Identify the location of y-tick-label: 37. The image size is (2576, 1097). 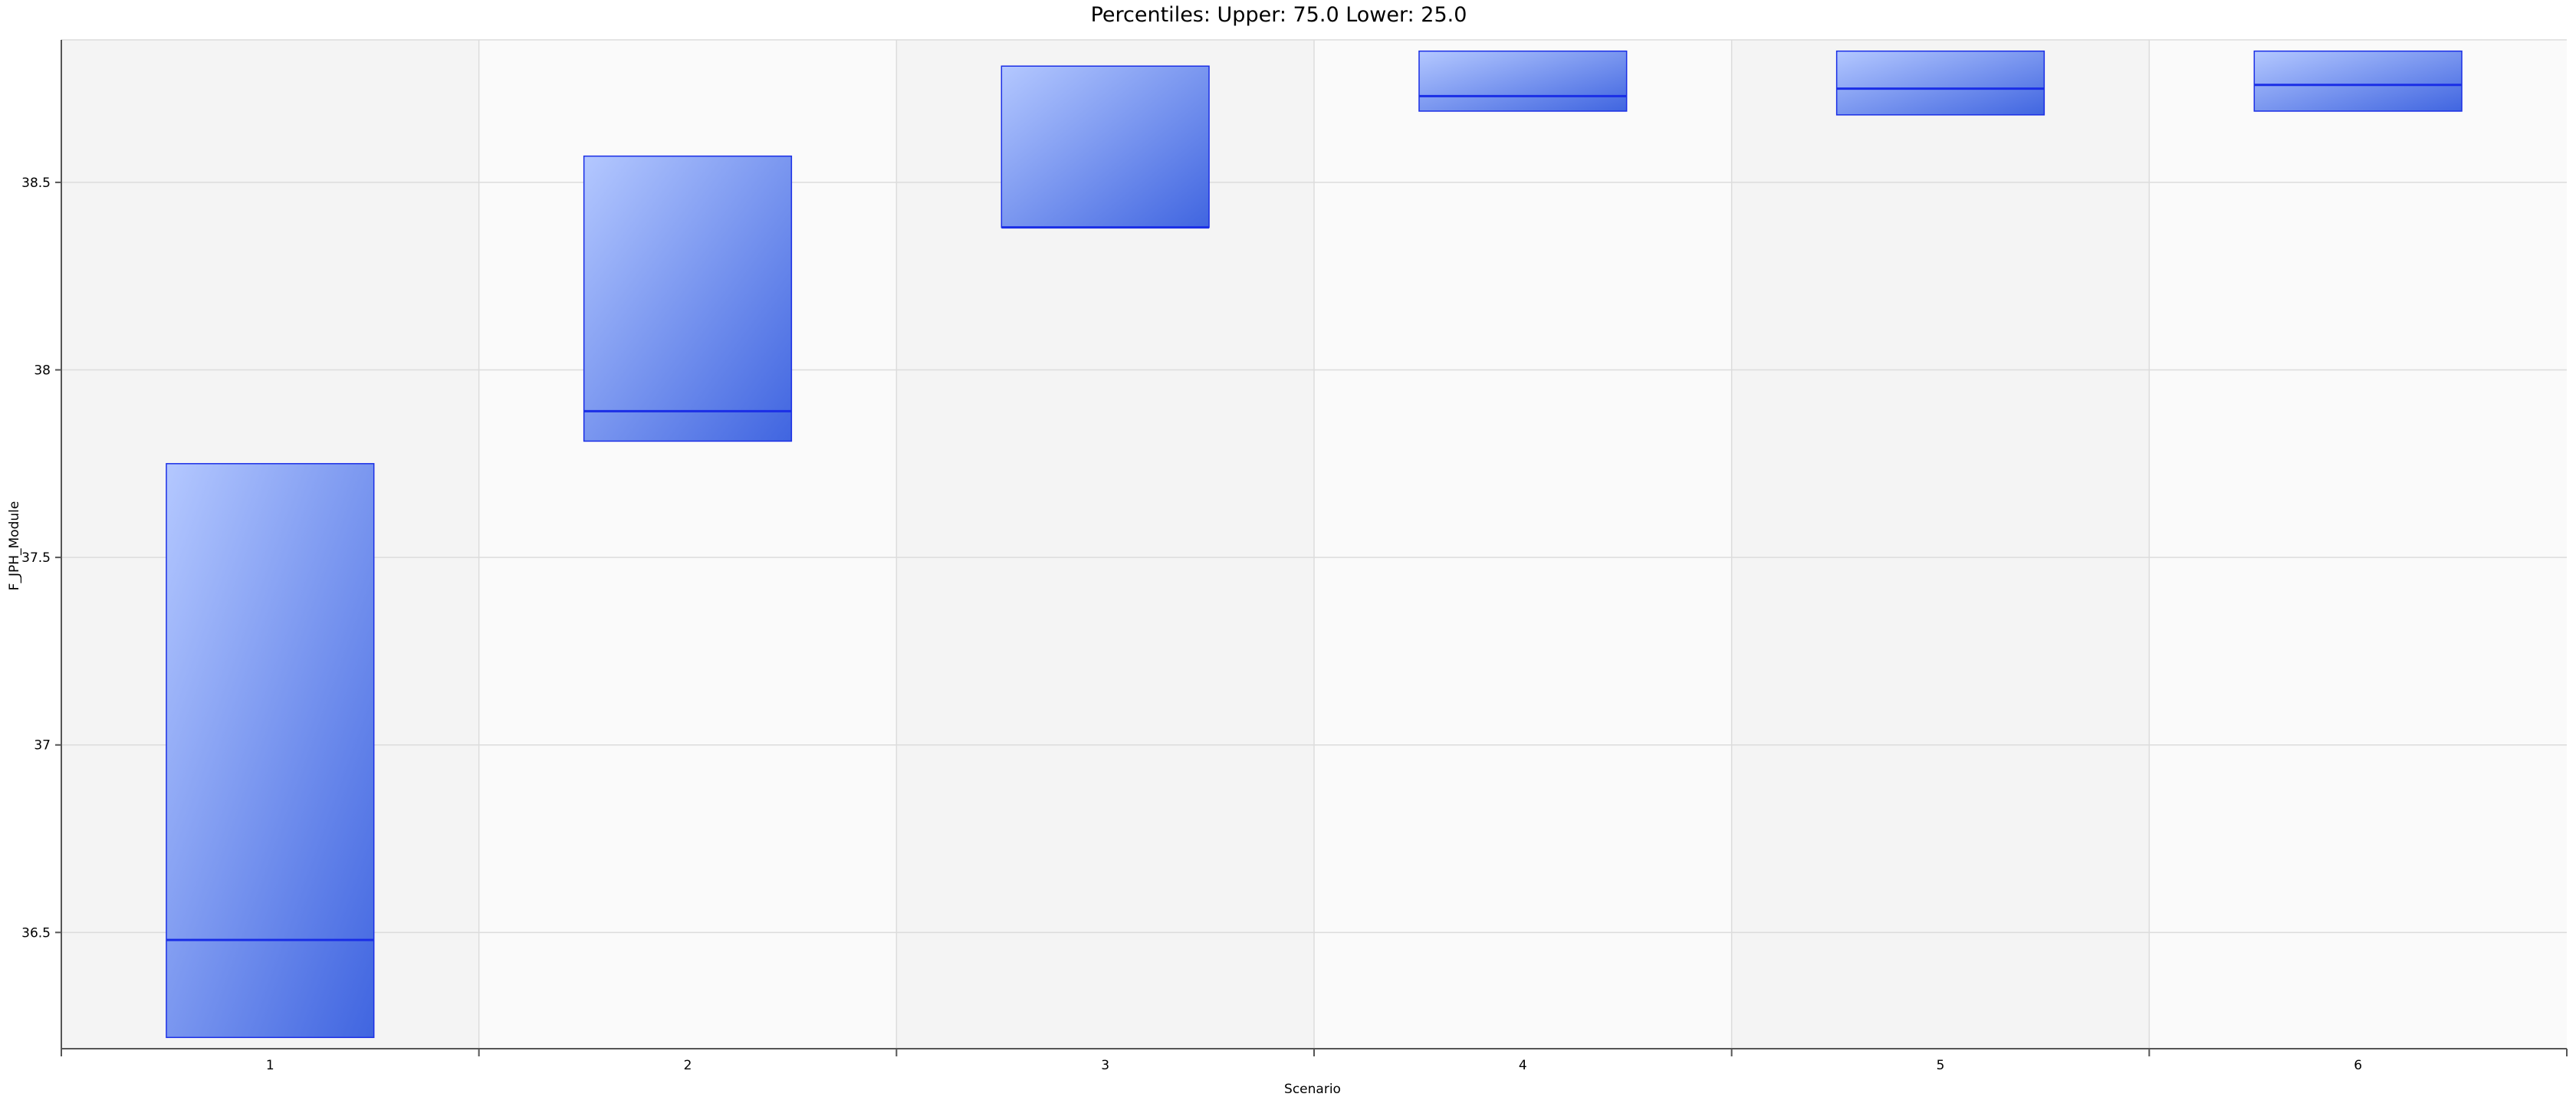
(43, 746).